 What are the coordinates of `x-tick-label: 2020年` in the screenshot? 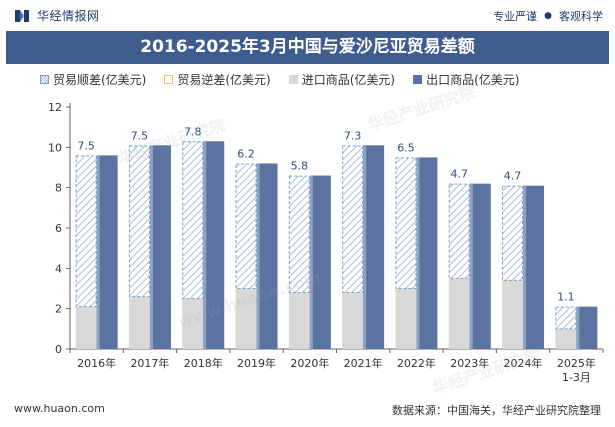 It's located at (309, 363).